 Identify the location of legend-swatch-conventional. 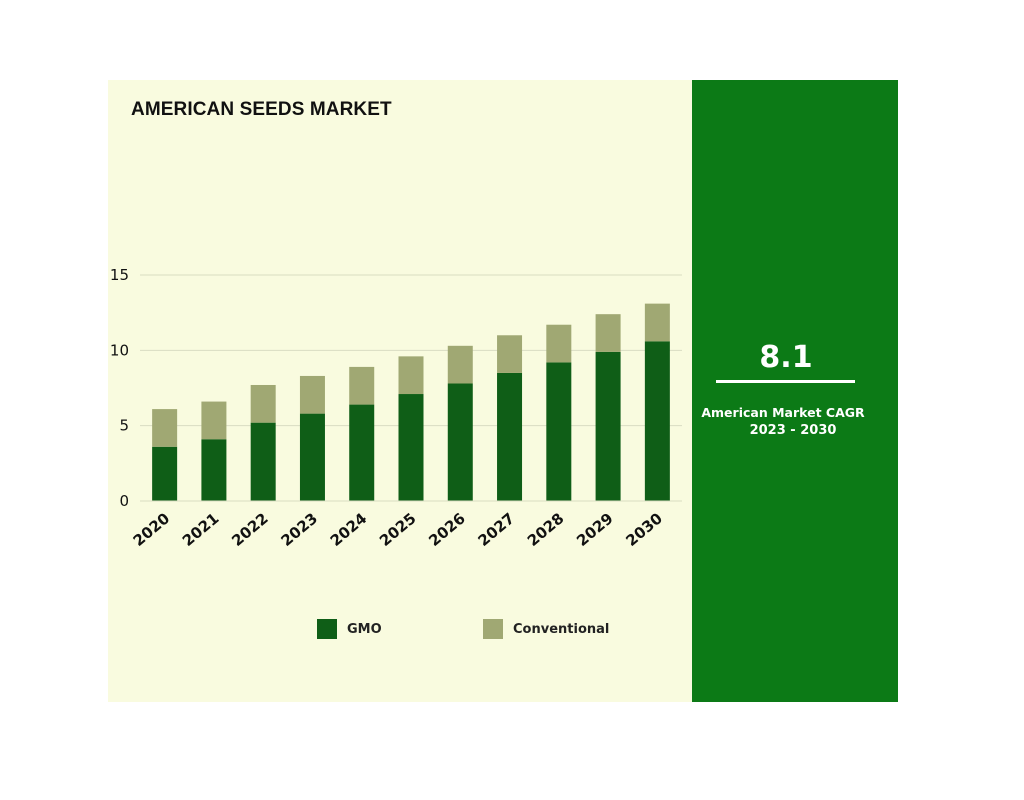
(493, 629).